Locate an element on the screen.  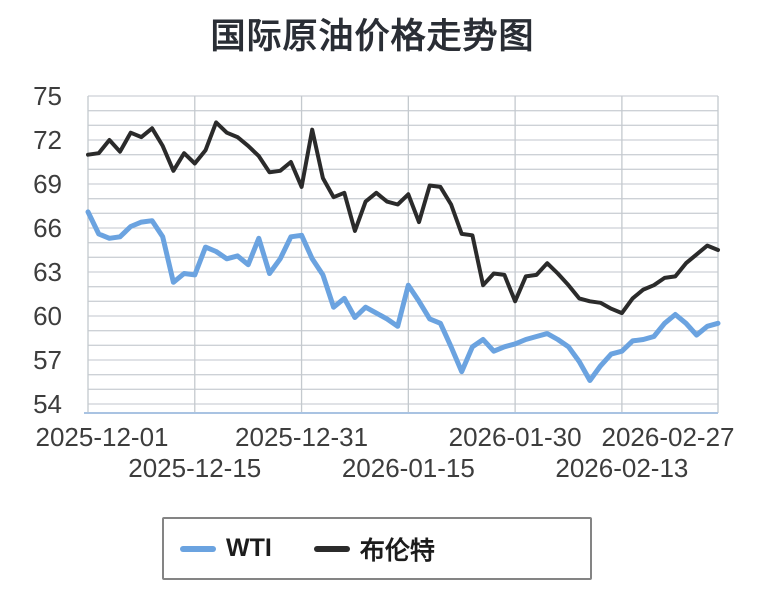
y-tick-label: 69 is located at coordinates (47, 184).